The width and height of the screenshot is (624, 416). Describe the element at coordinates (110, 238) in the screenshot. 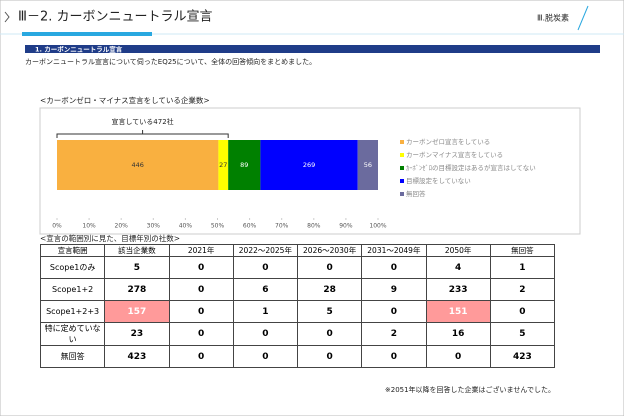

I see `table-title: <宣言の範囲別に見た、目標年別の社数>` at that location.